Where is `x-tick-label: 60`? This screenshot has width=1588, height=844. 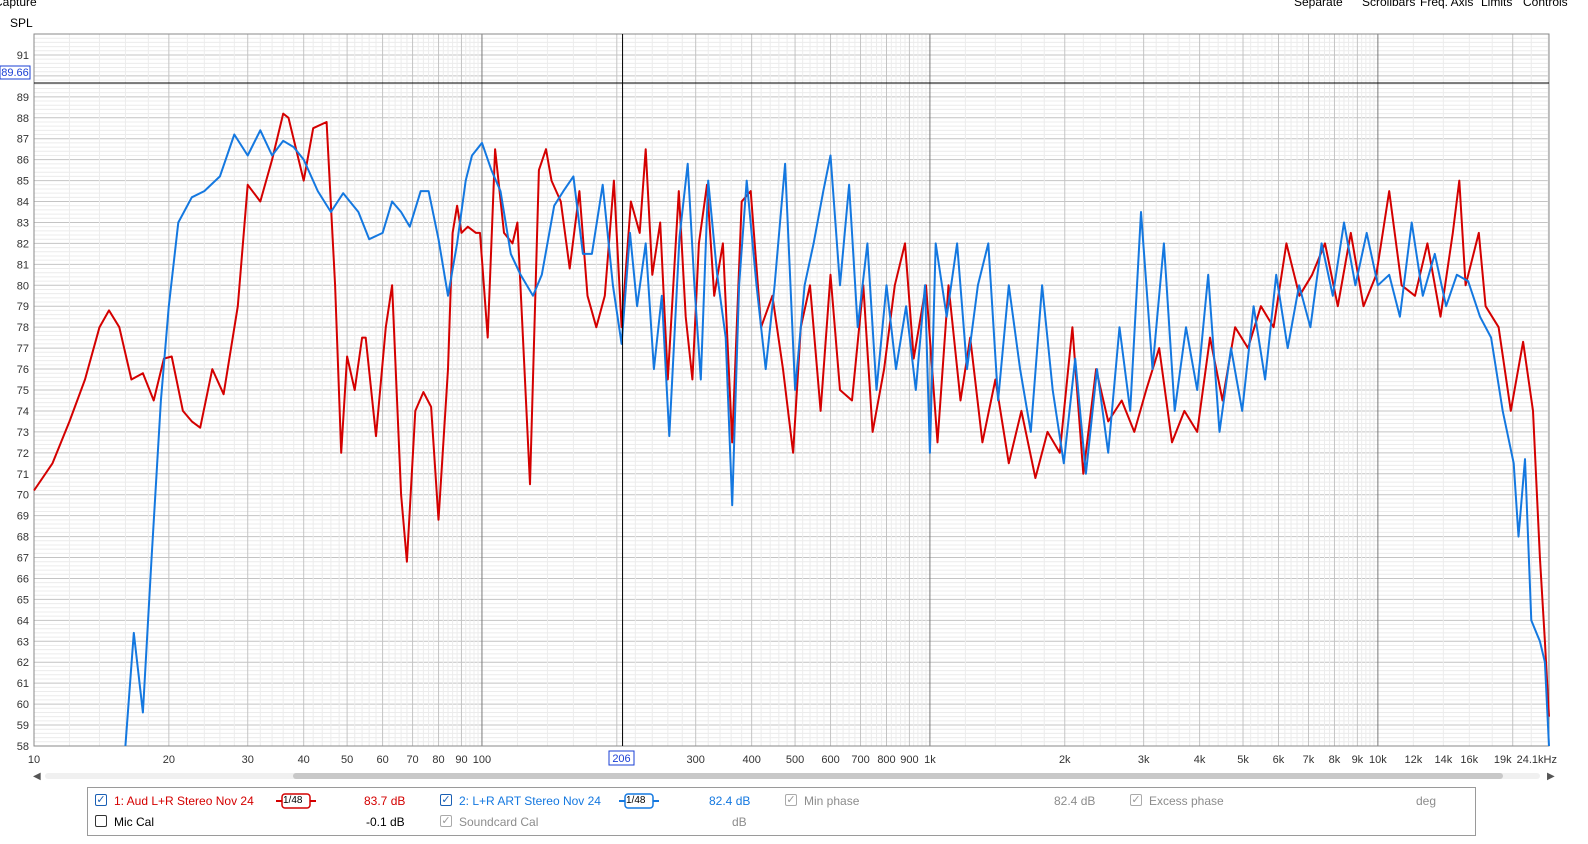 x-tick-label: 60 is located at coordinates (382, 760).